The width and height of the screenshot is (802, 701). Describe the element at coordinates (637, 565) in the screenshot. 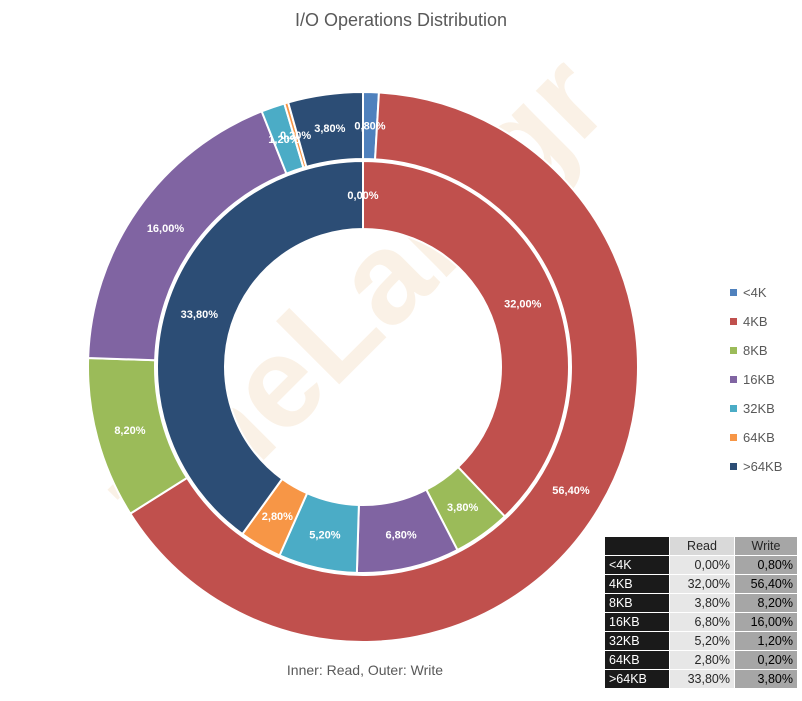

I see `table-cell-label: <4K` at that location.